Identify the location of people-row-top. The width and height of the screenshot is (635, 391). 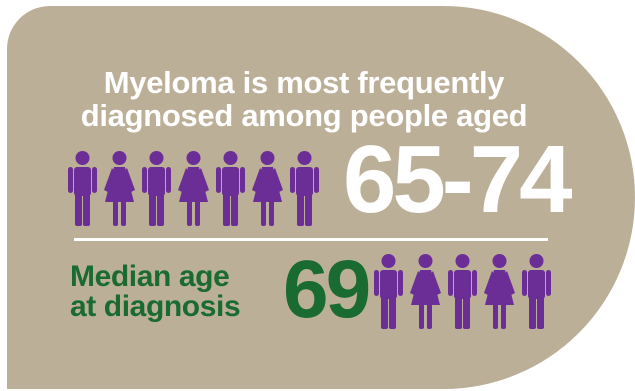
(193, 188).